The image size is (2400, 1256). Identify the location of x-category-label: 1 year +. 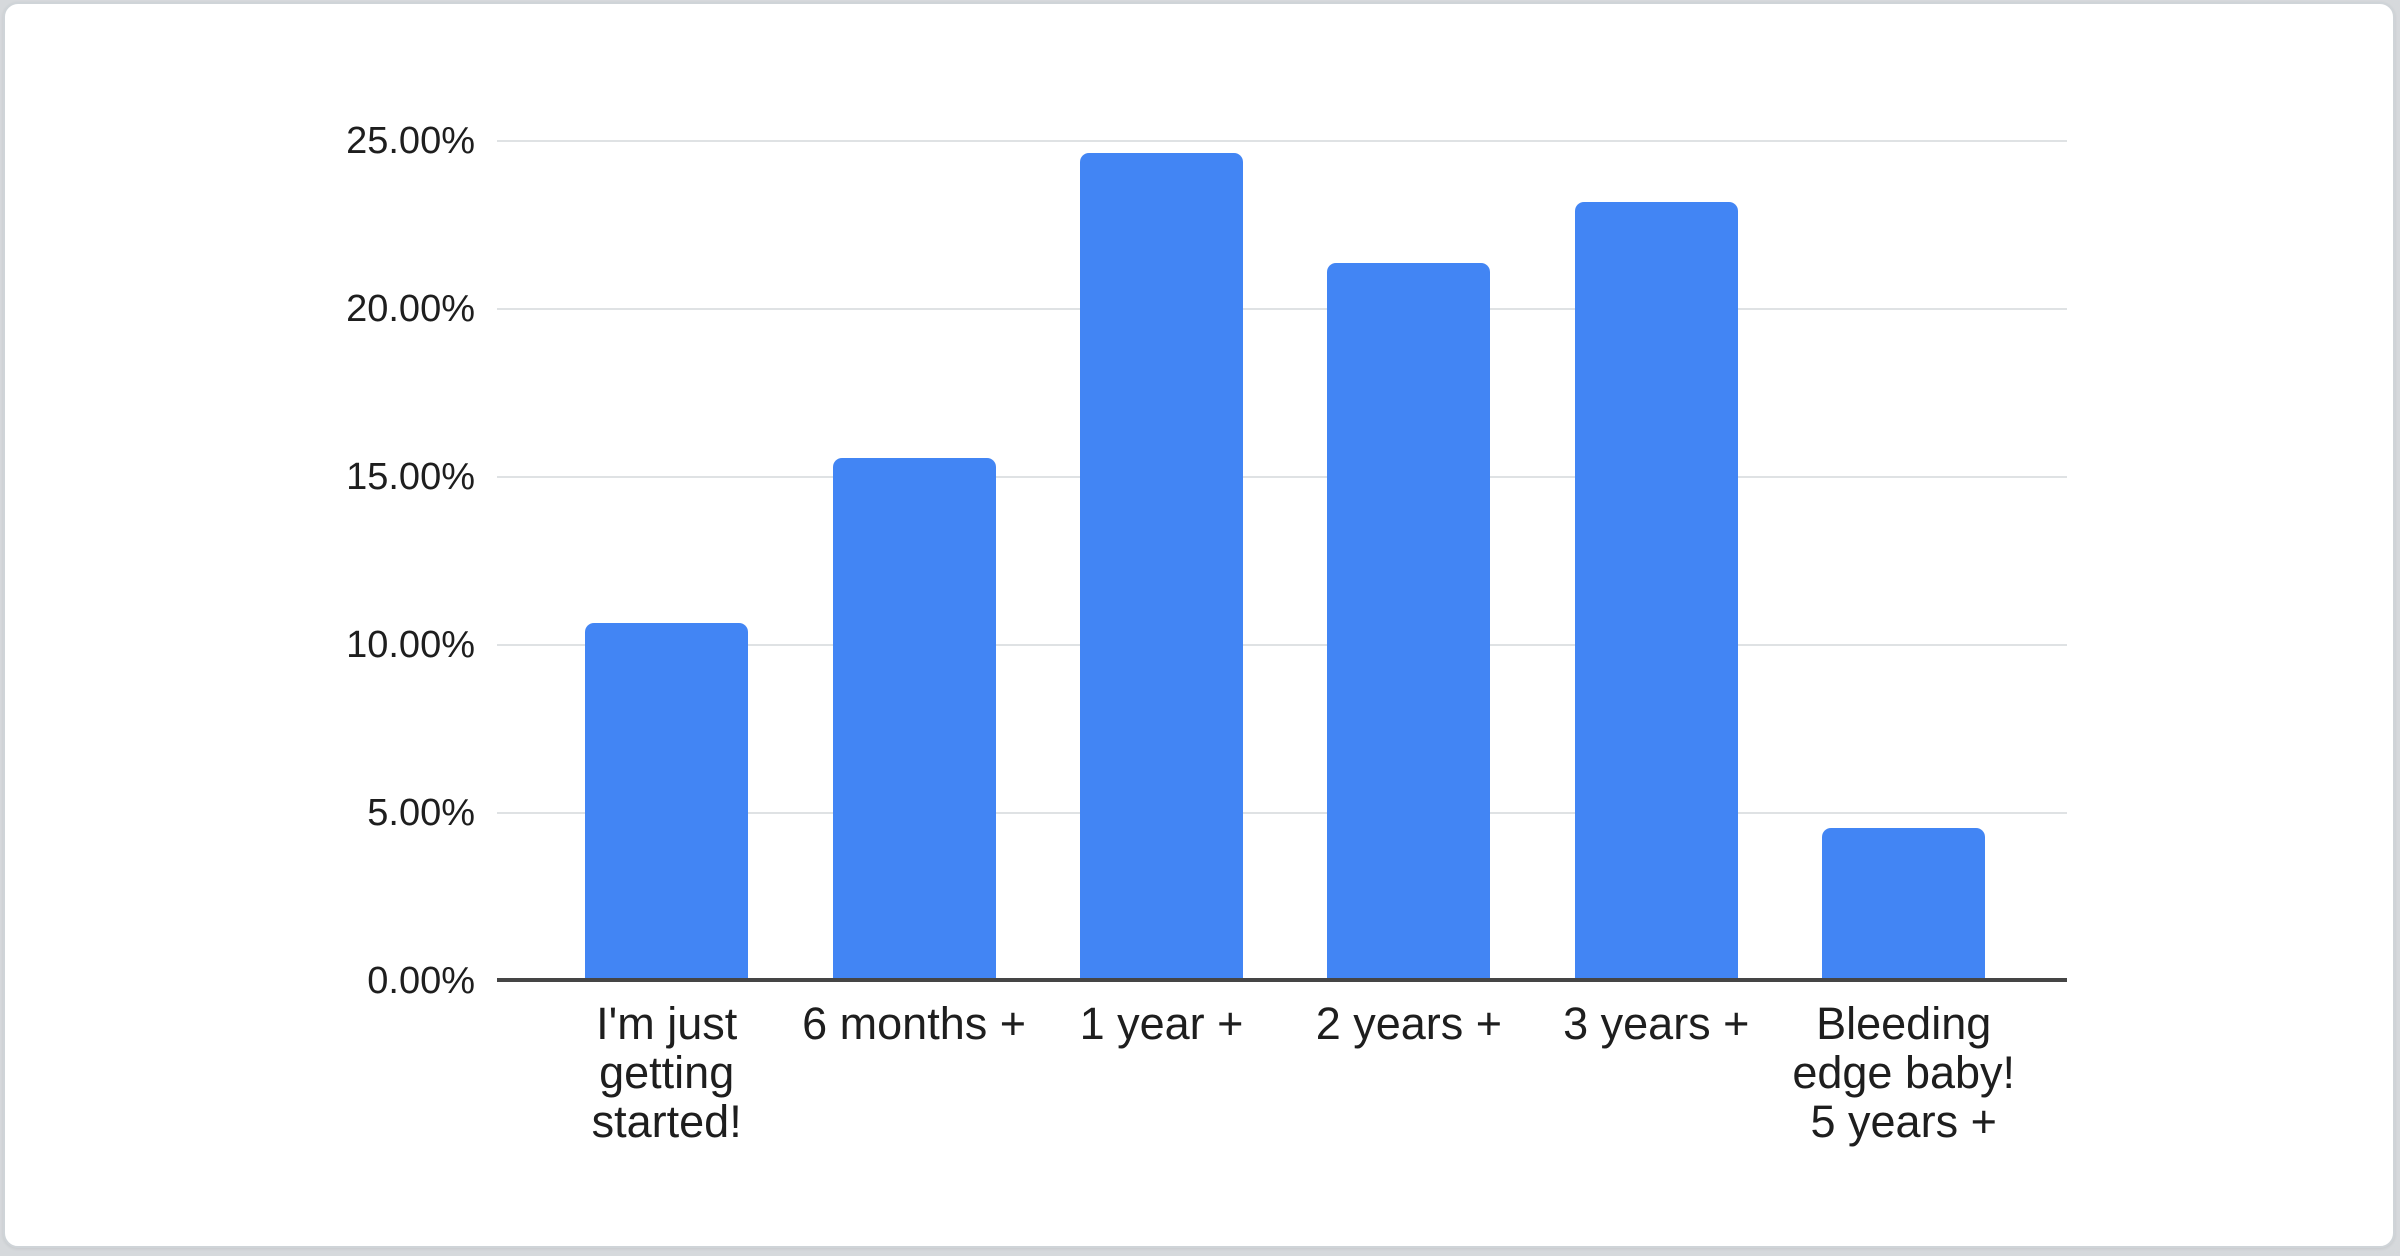
(1161, 1023).